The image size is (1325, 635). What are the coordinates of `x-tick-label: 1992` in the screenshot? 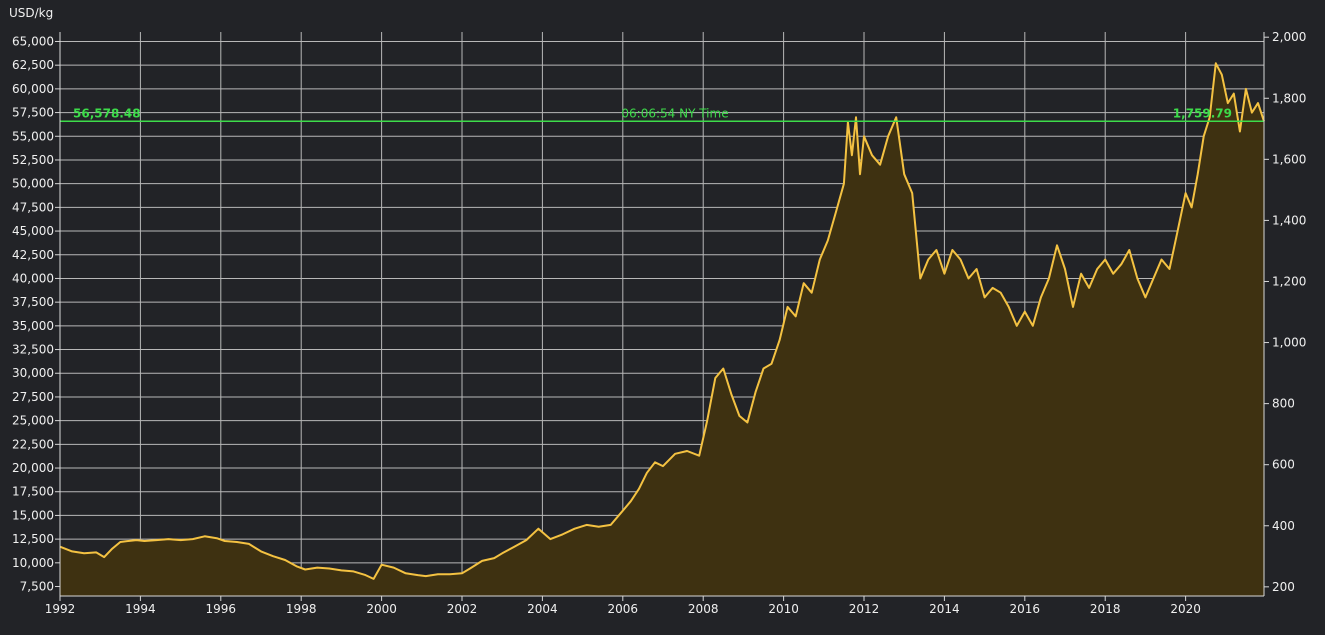 It's located at (60, 609).